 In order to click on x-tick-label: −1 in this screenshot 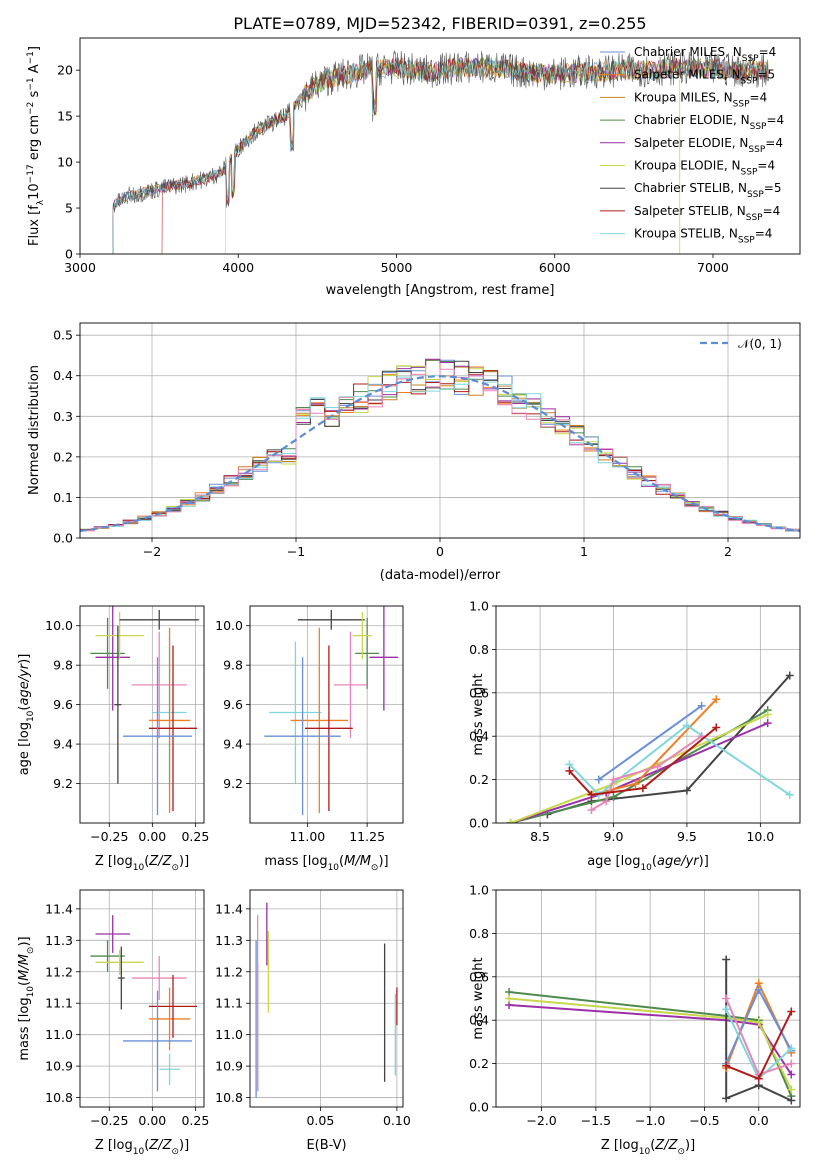, I will do `click(296, 551)`.